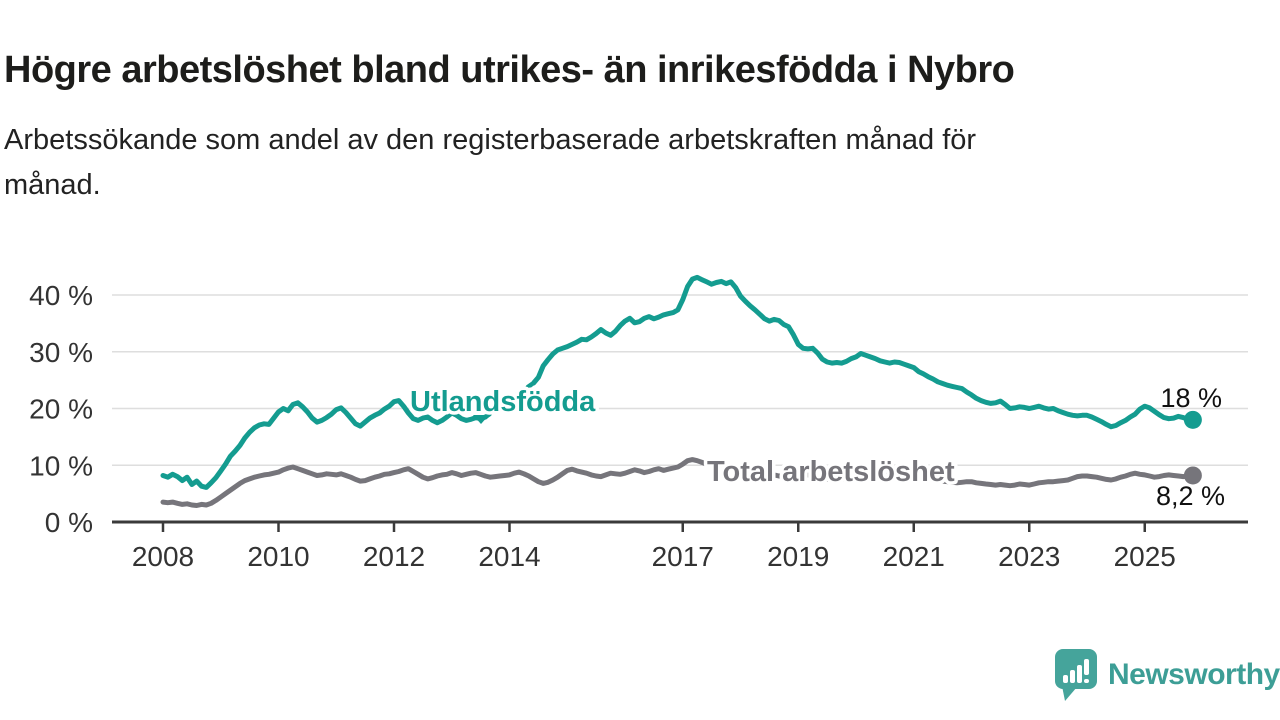 This screenshot has width=1280, height=720. I want to click on series-gap-dashed-utlandsfodda, so click(509, 400).